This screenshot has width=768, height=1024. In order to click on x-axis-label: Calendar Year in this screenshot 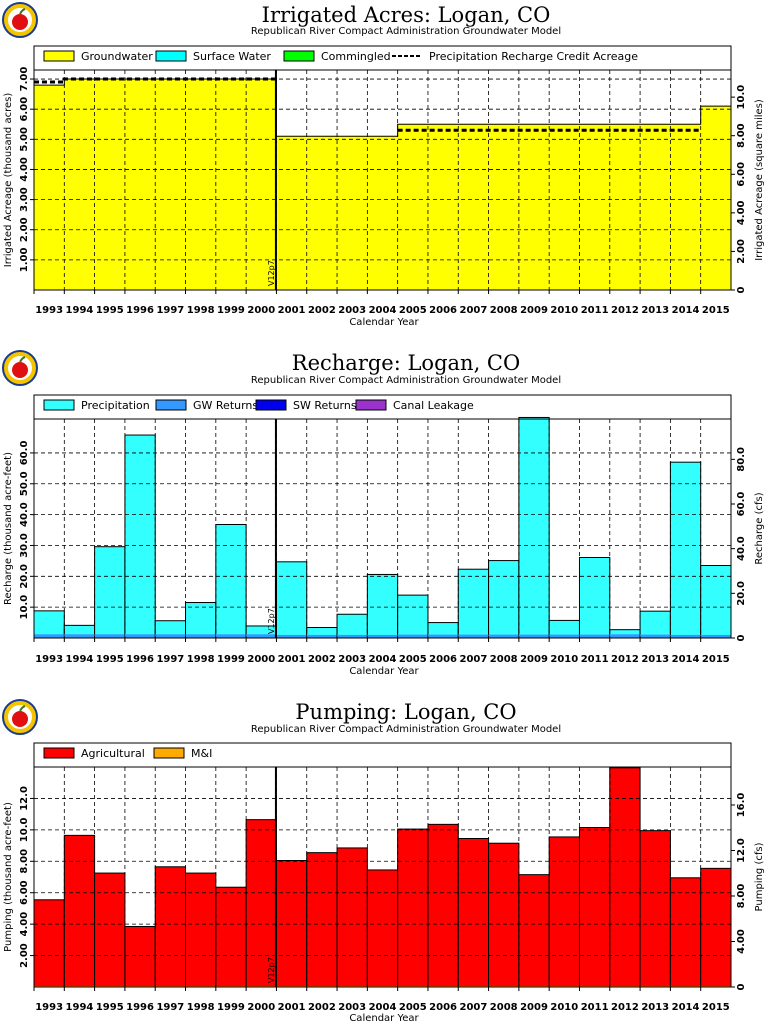, I will do `click(384, 671)`.